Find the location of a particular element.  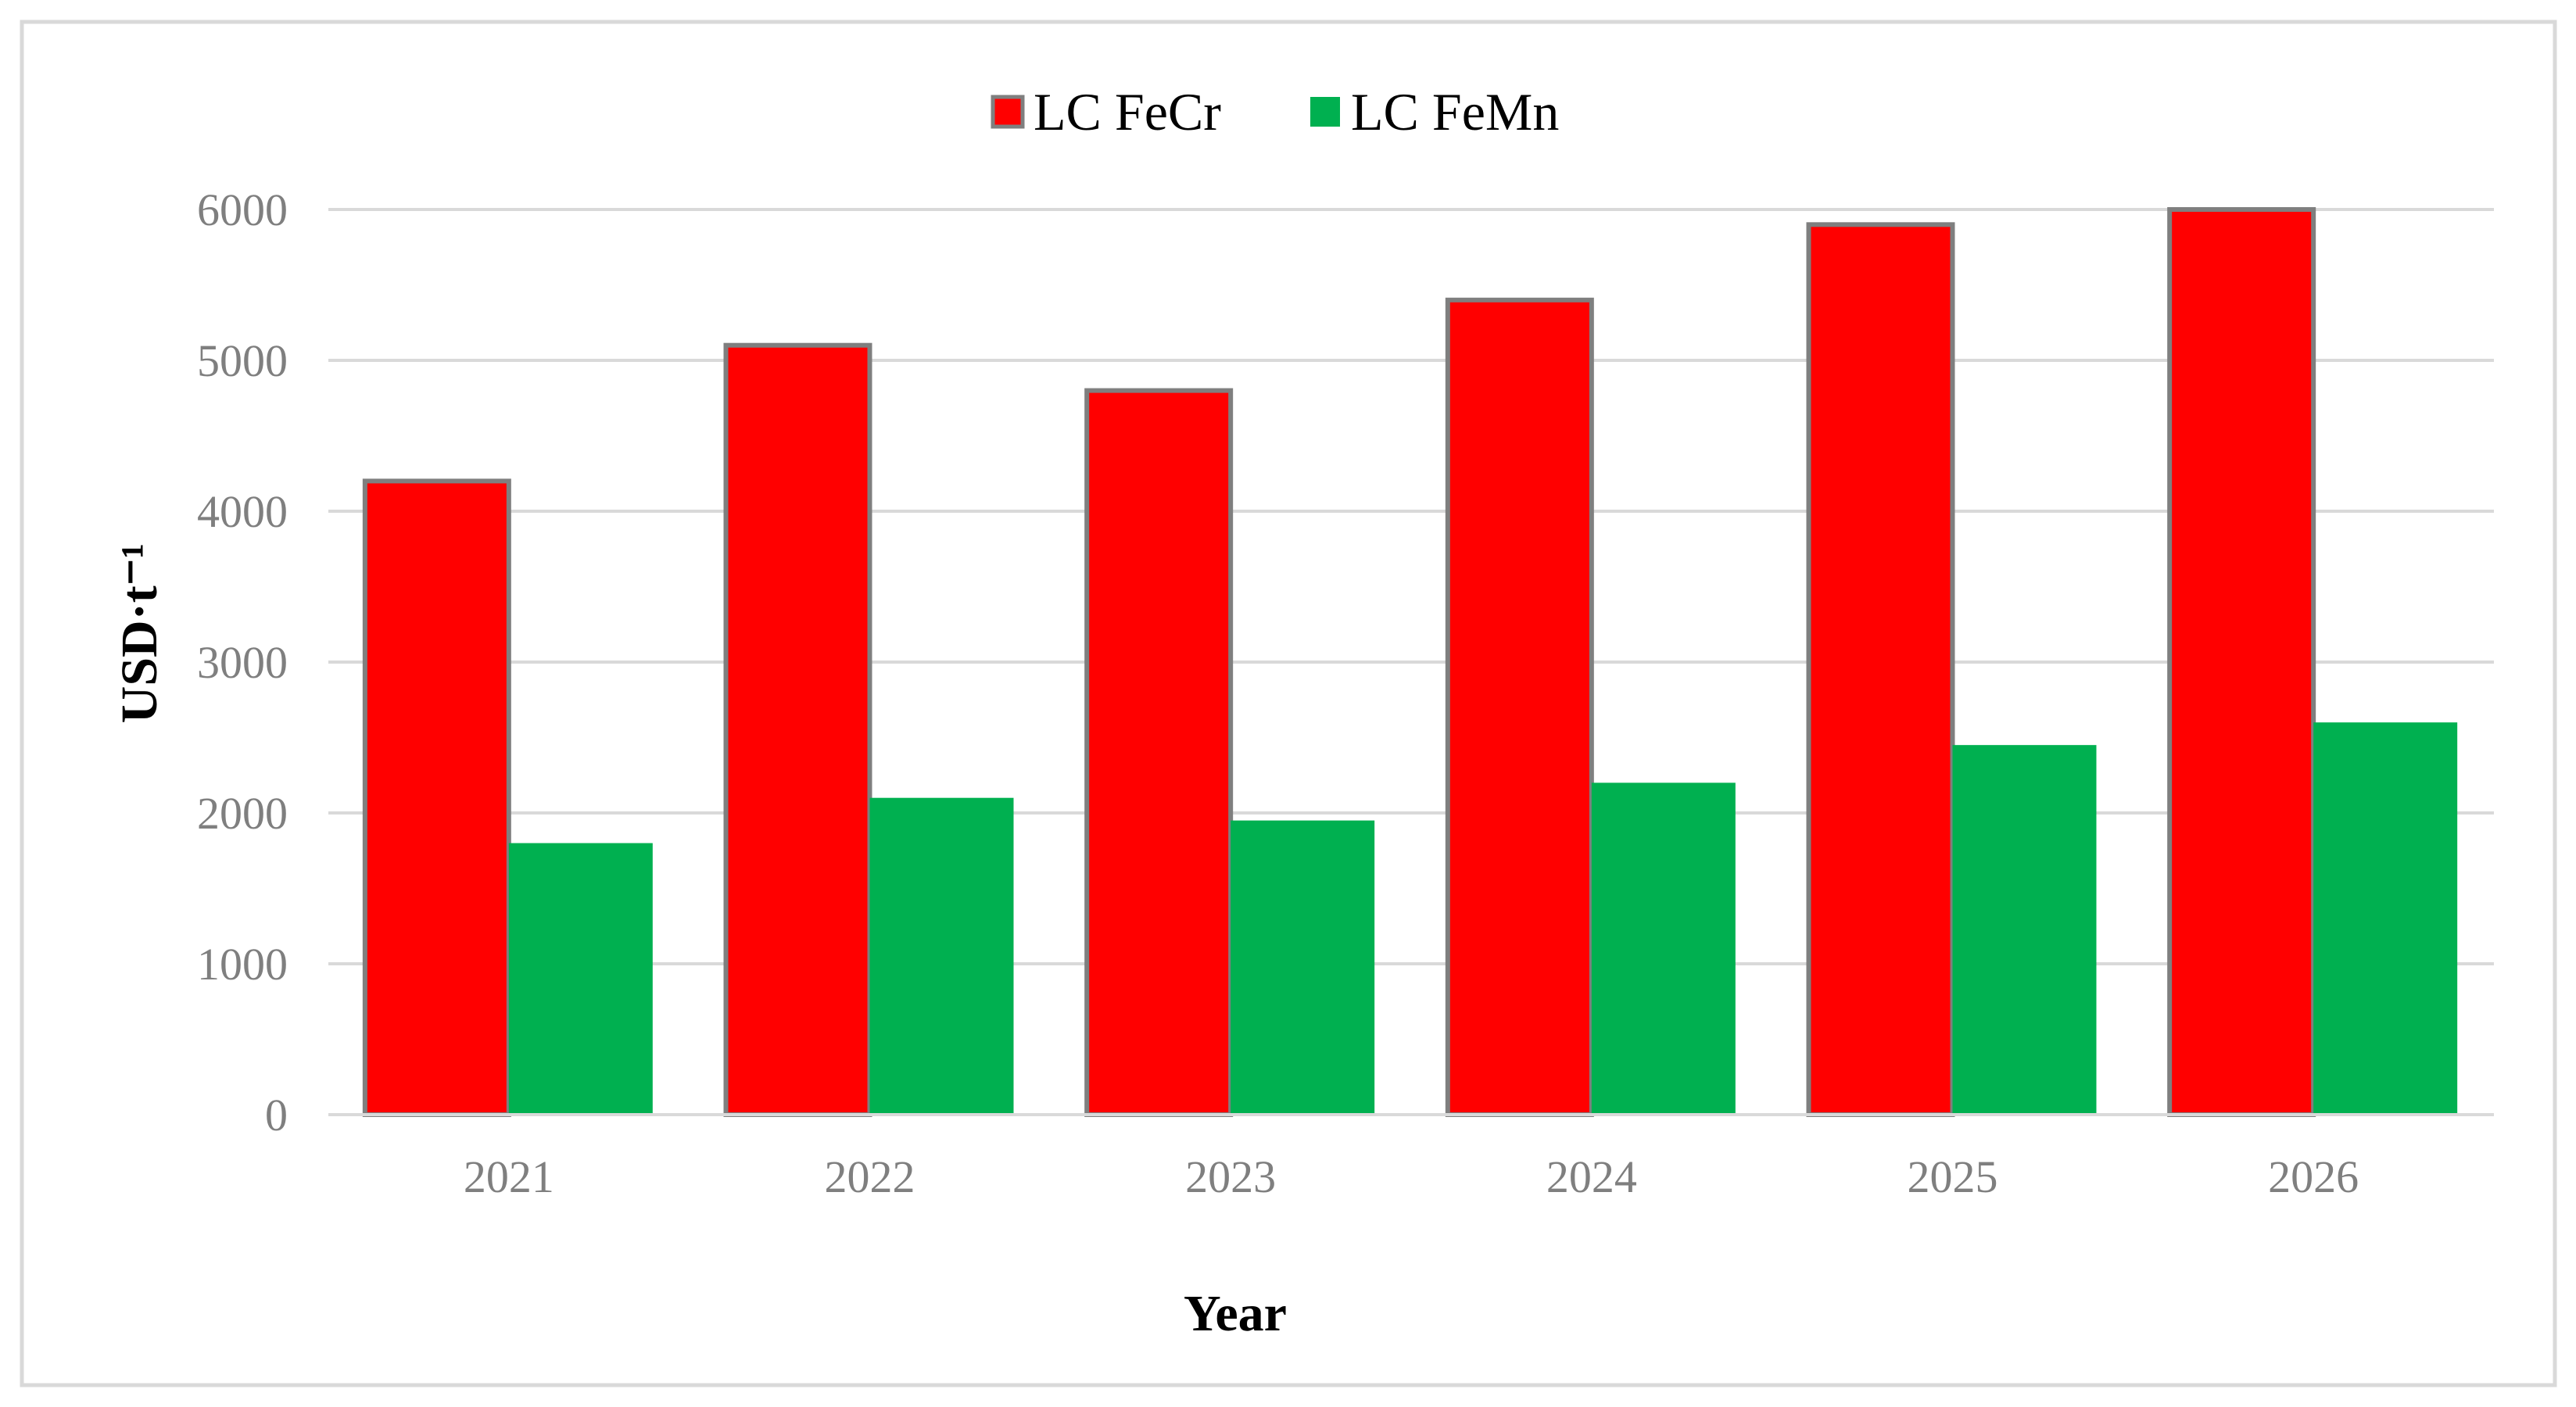

legend-label-lc-femn: LC FeMn is located at coordinates (1455, 111).